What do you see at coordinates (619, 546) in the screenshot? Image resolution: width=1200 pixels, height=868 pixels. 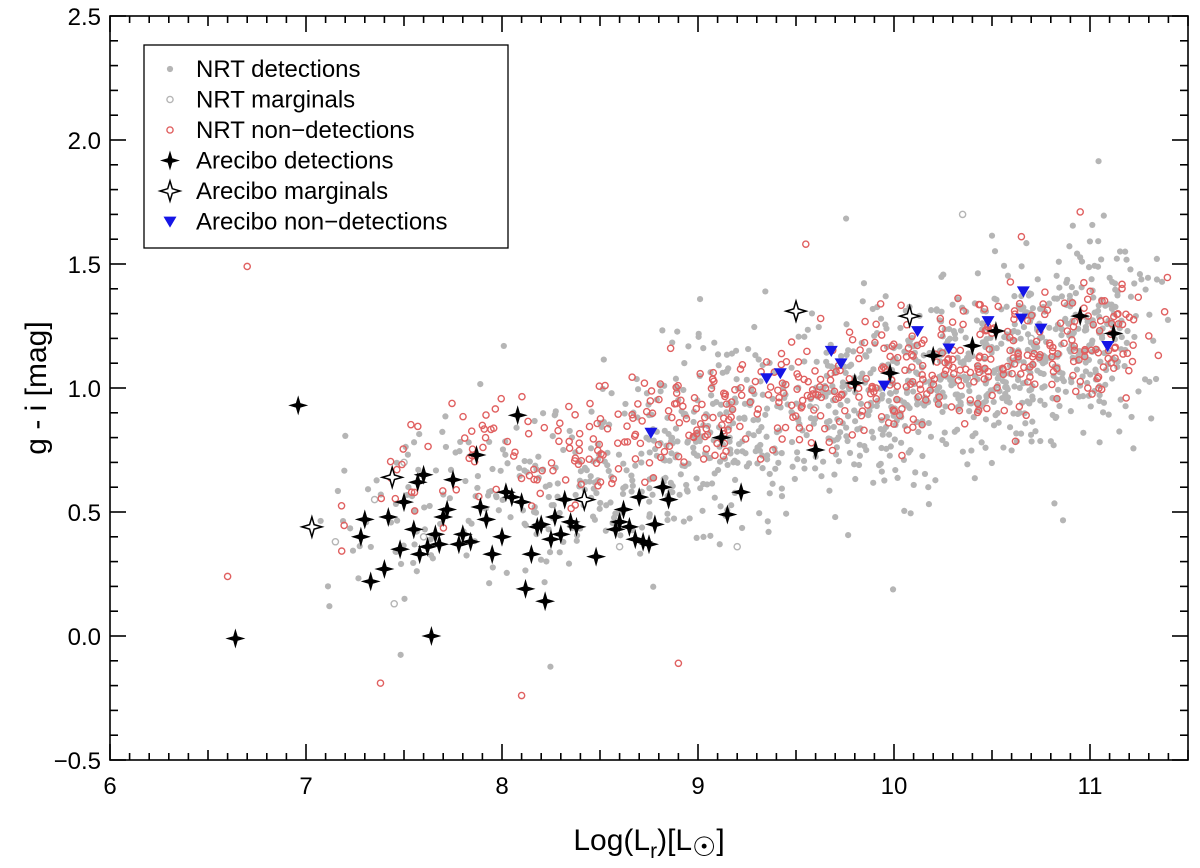 I see `point-nrt-marginals` at bounding box center [619, 546].